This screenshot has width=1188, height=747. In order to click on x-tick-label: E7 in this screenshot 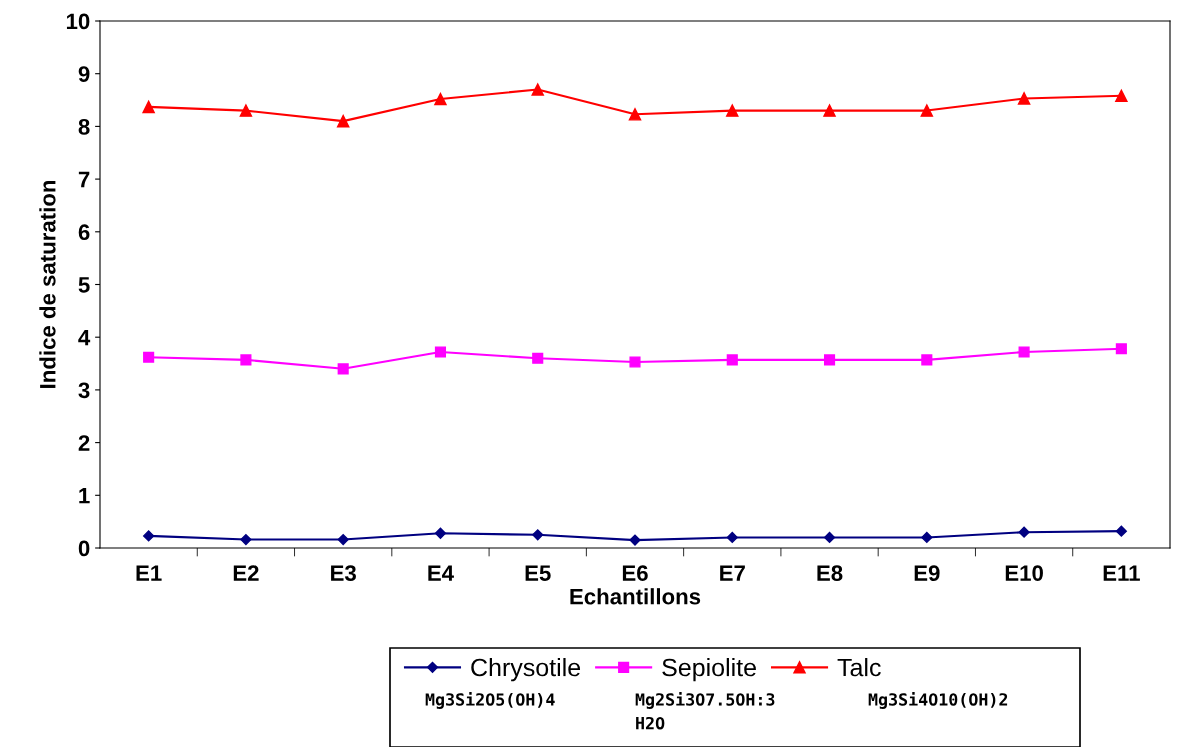, I will do `click(732, 573)`.